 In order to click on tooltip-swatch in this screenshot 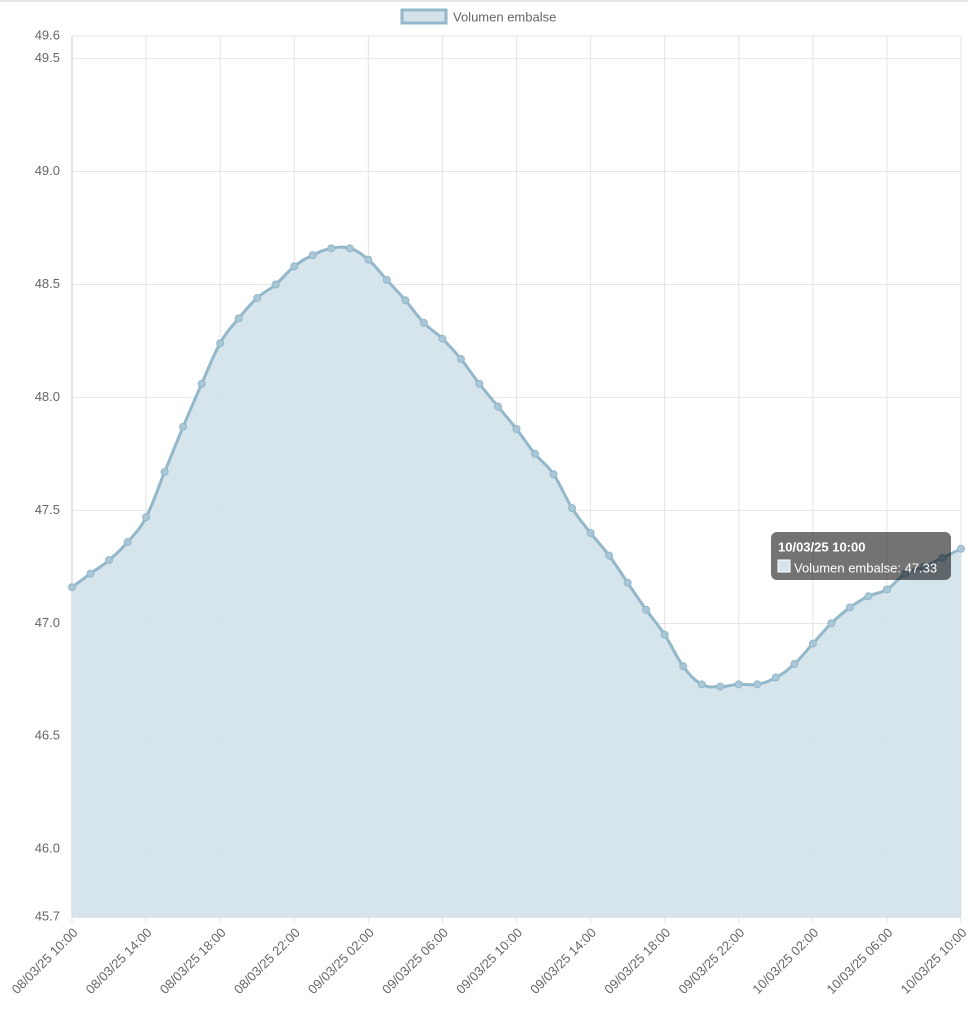, I will do `click(784, 566)`.